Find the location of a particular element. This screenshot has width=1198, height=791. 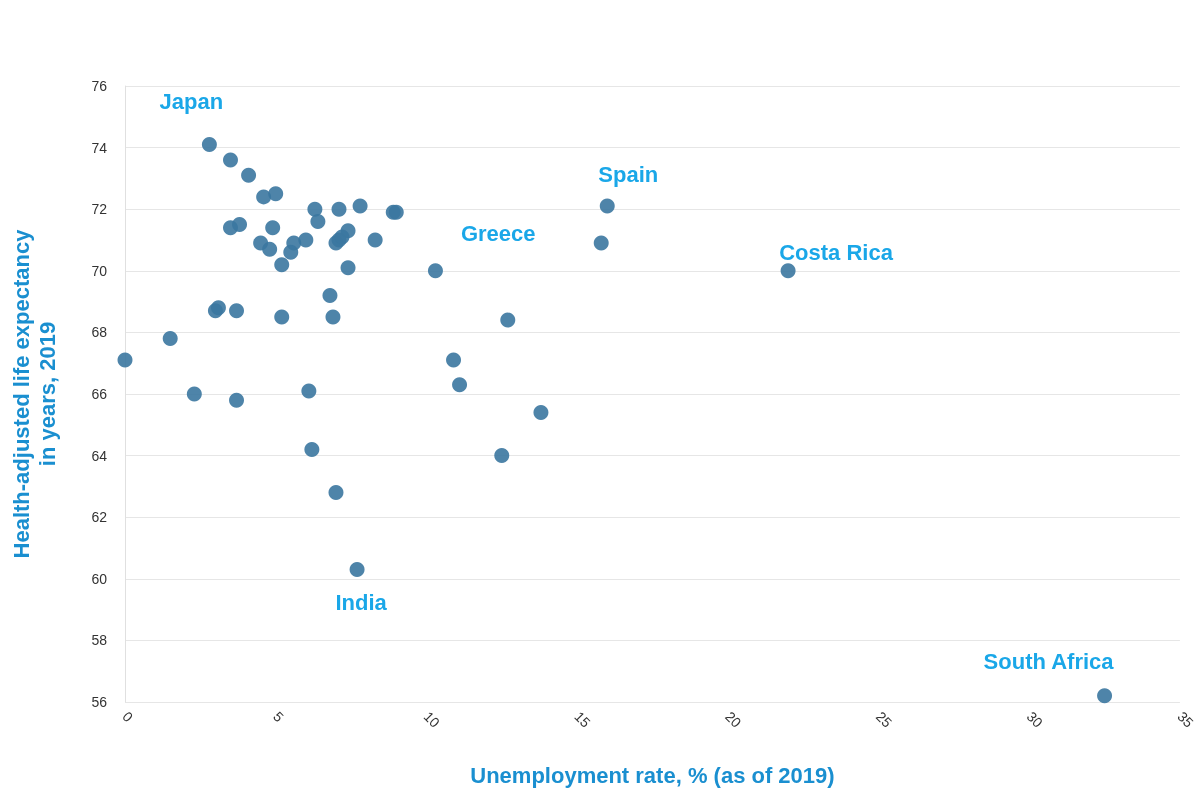

x-tick-label: 25 is located at coordinates (884, 719).